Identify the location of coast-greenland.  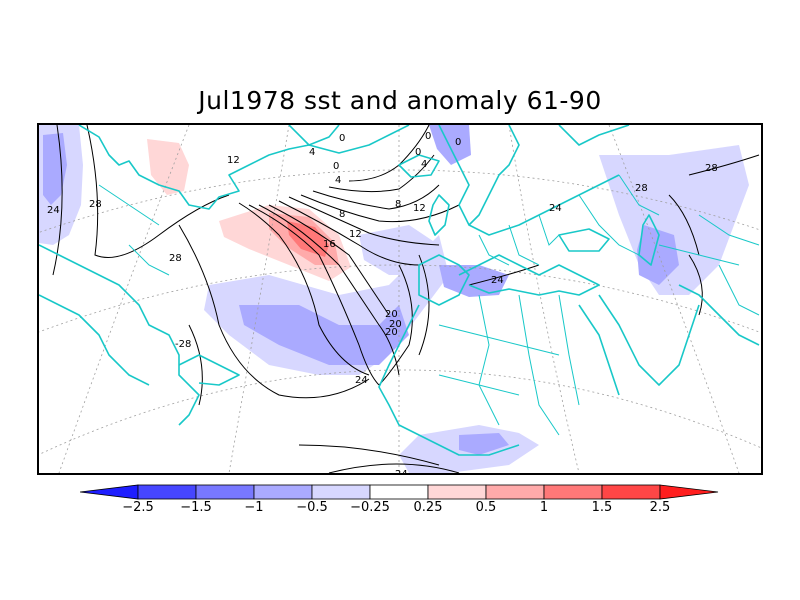
(349, 139).